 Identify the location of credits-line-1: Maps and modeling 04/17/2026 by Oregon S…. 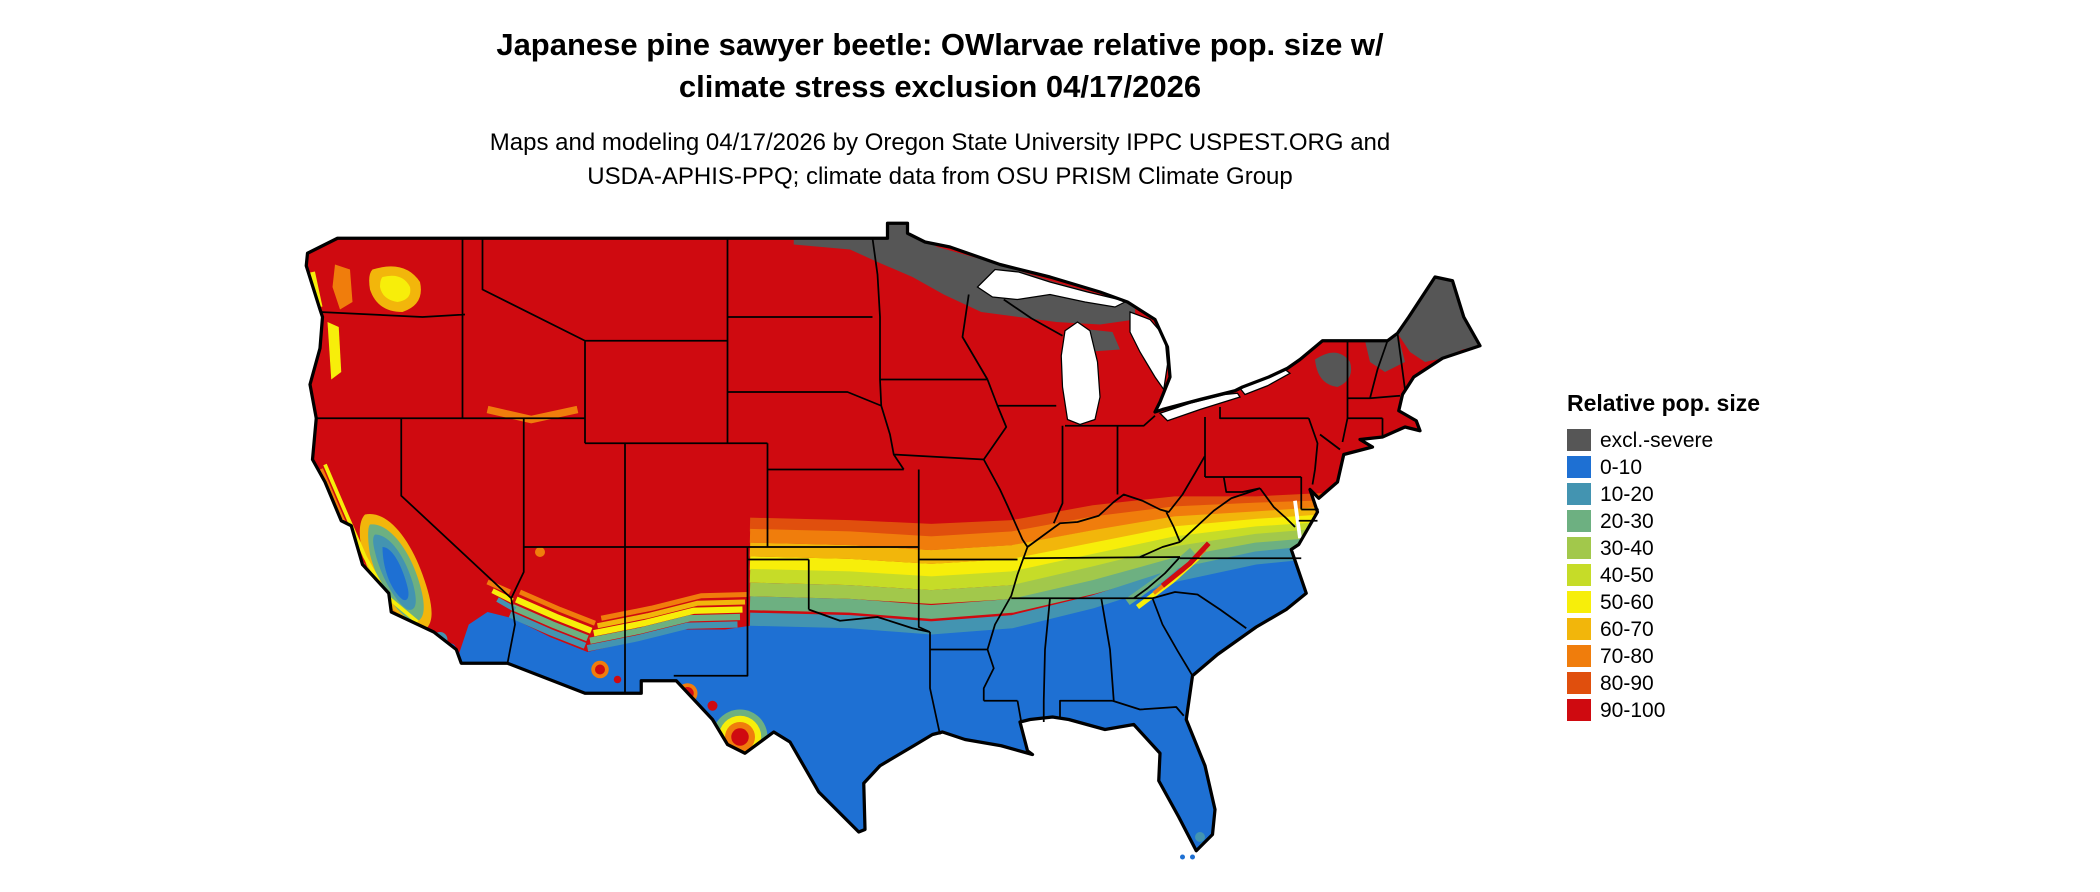
(940, 142).